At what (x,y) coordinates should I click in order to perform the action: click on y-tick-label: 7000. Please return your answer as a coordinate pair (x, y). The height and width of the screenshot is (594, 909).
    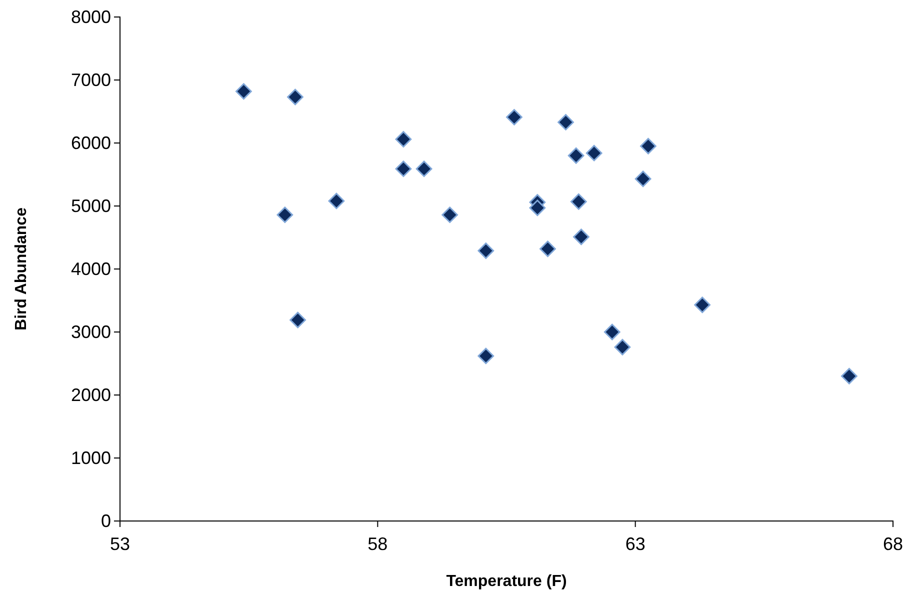
    Looking at the image, I should click on (90, 80).